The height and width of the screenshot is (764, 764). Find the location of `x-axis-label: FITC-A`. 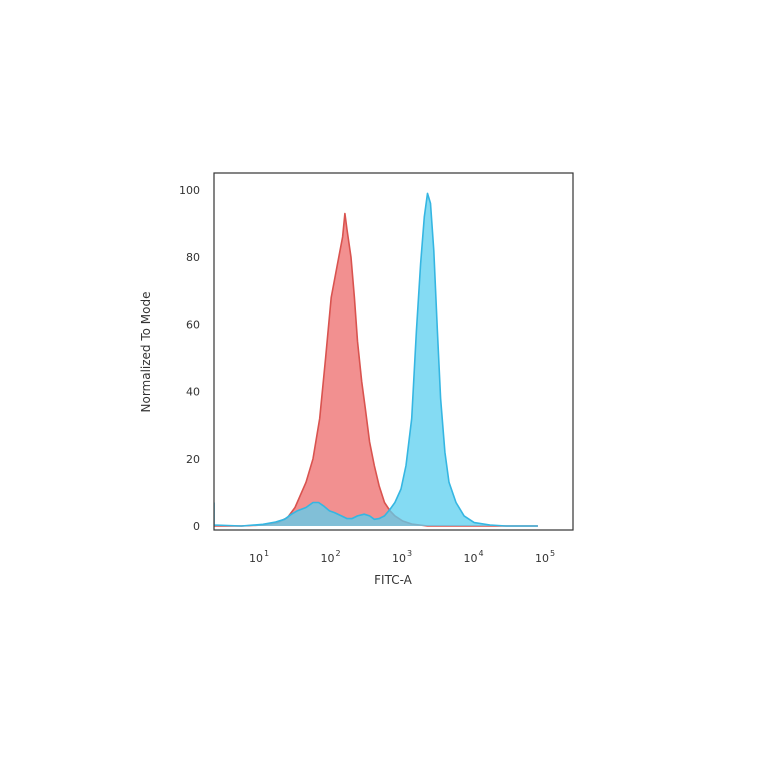

x-axis-label: FITC-A is located at coordinates (393, 580).